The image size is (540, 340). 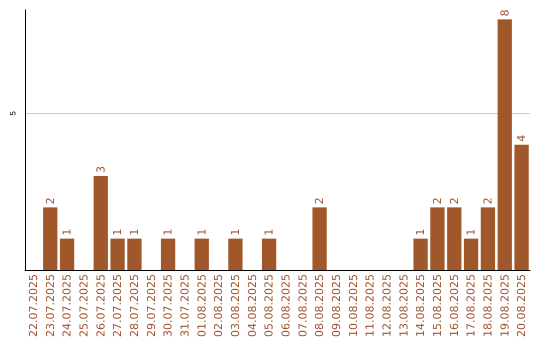 I want to click on x-tick-label: 22.07.2025, so click(x=33, y=305).